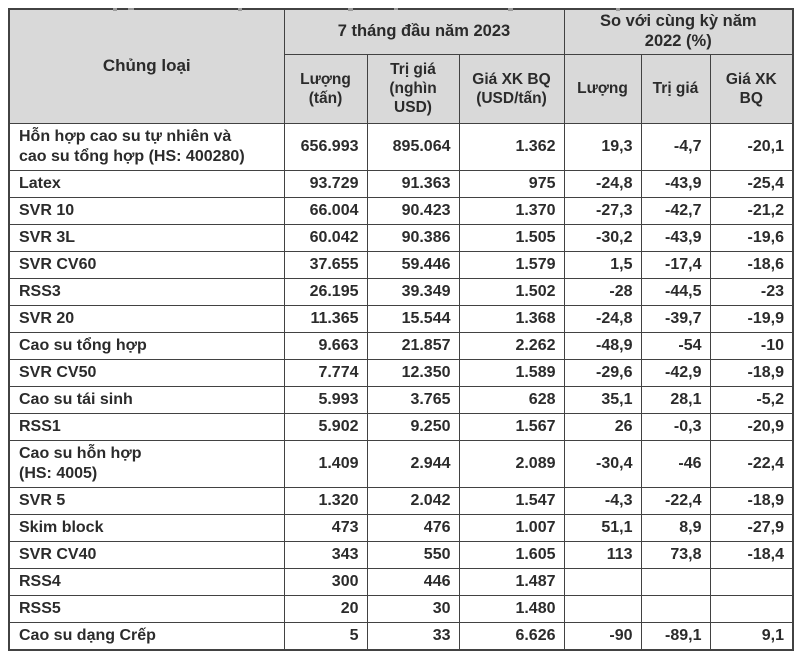 The image size is (800, 668). What do you see at coordinates (751, 88) in the screenshot?
I see `header-avg-price-pct: Giá XK BQ` at bounding box center [751, 88].